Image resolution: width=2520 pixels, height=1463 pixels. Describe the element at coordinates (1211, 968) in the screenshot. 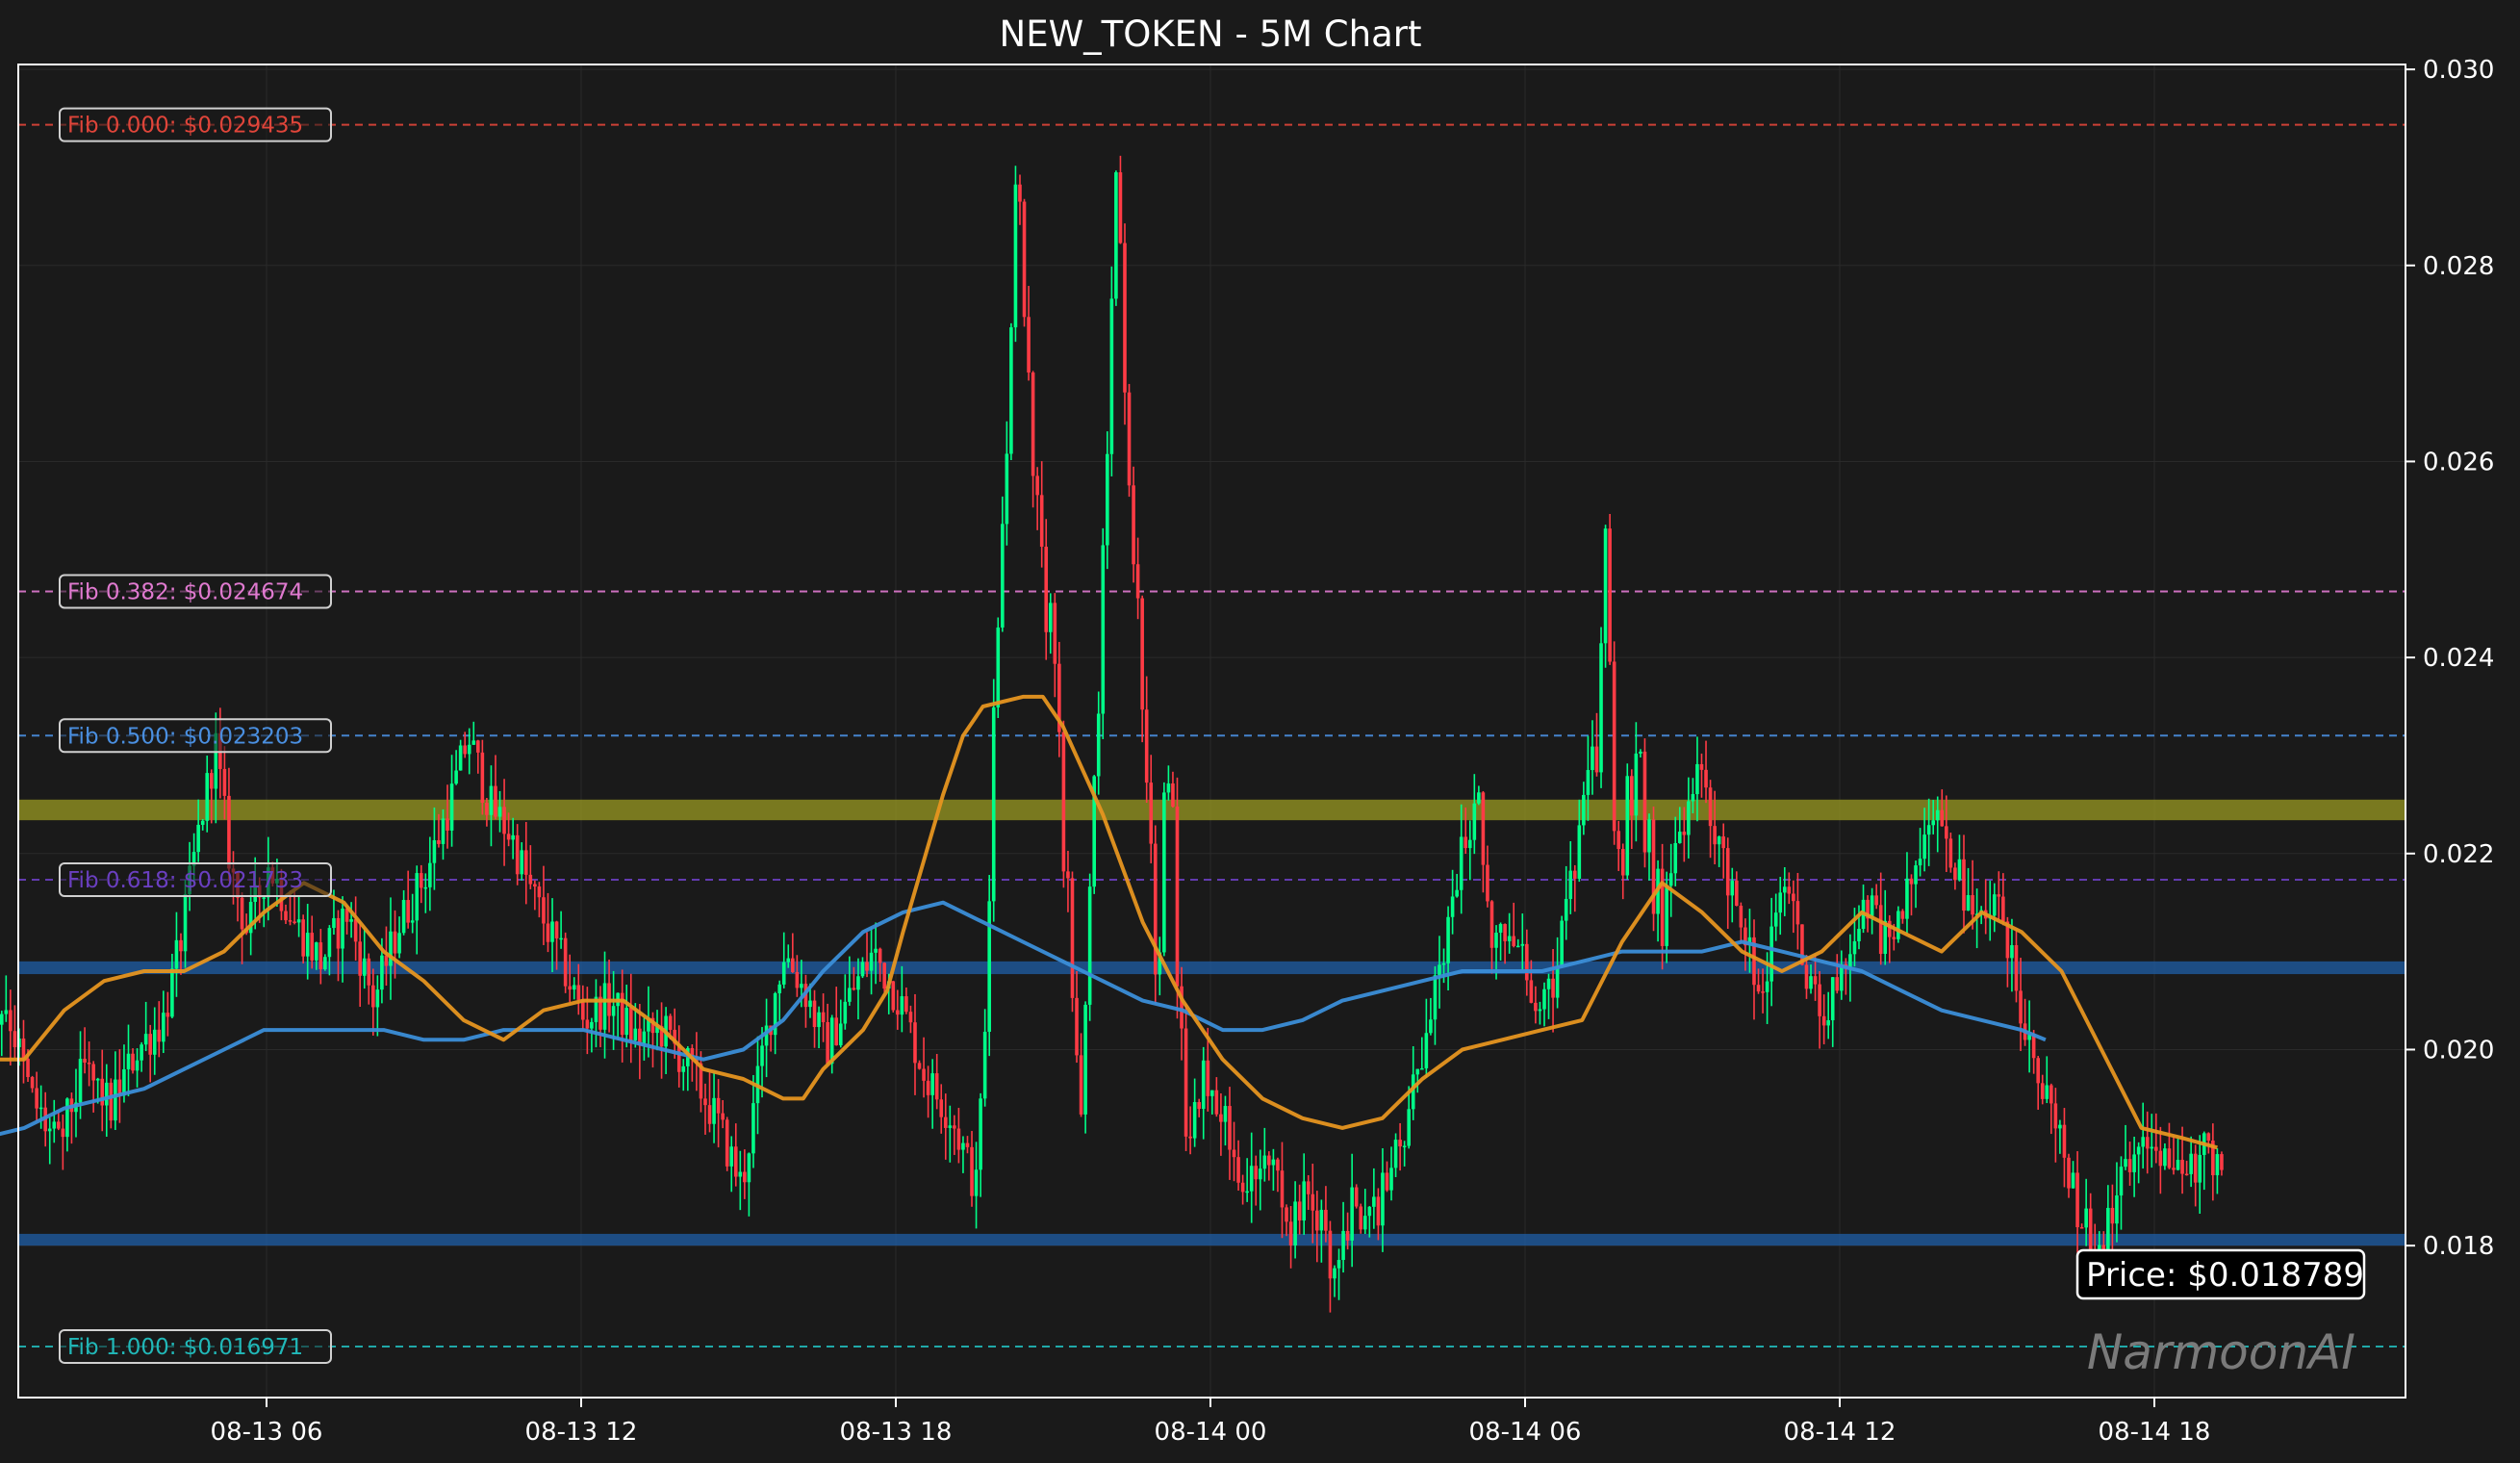

I see `support-resistance-zone` at that location.